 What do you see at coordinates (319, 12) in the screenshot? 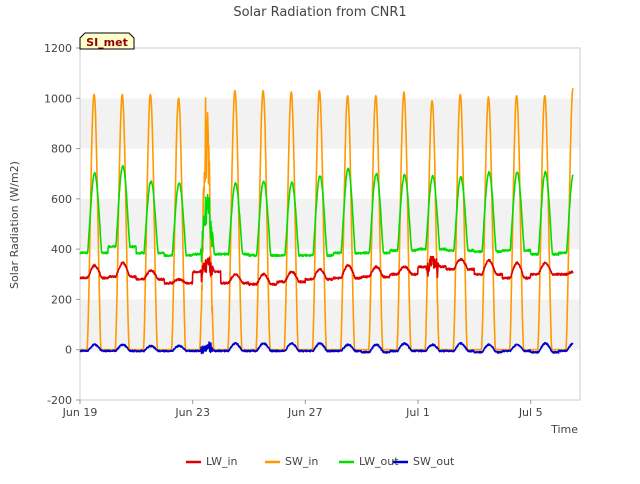
I see `chart-title: Solar Radiation from CNR1` at bounding box center [319, 12].